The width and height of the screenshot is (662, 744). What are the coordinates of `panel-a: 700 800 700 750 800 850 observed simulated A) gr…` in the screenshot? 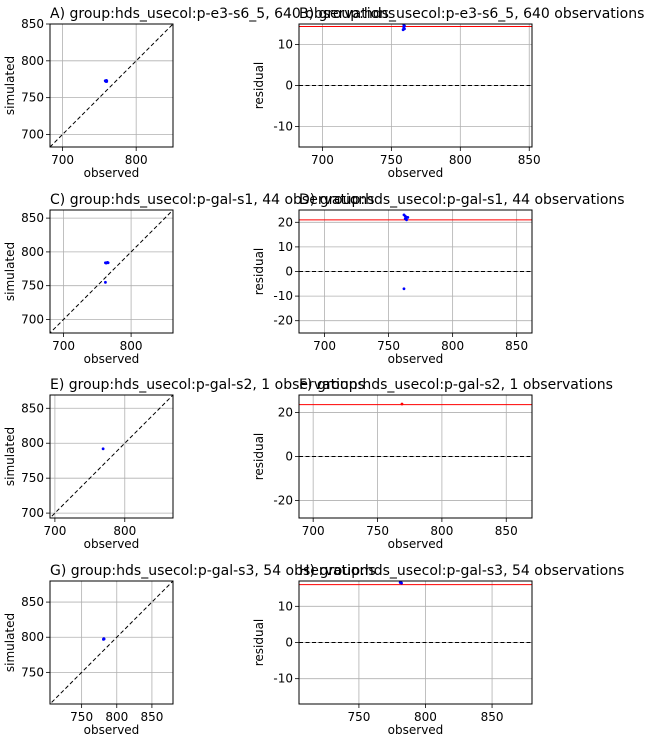 It's located at (199, 93).